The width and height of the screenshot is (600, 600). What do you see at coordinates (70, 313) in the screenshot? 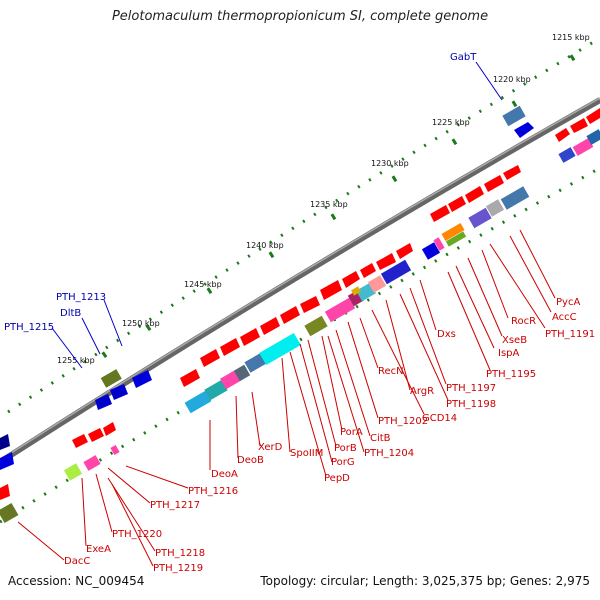
I see `gene-label-dltb: DltB` at bounding box center [70, 313].